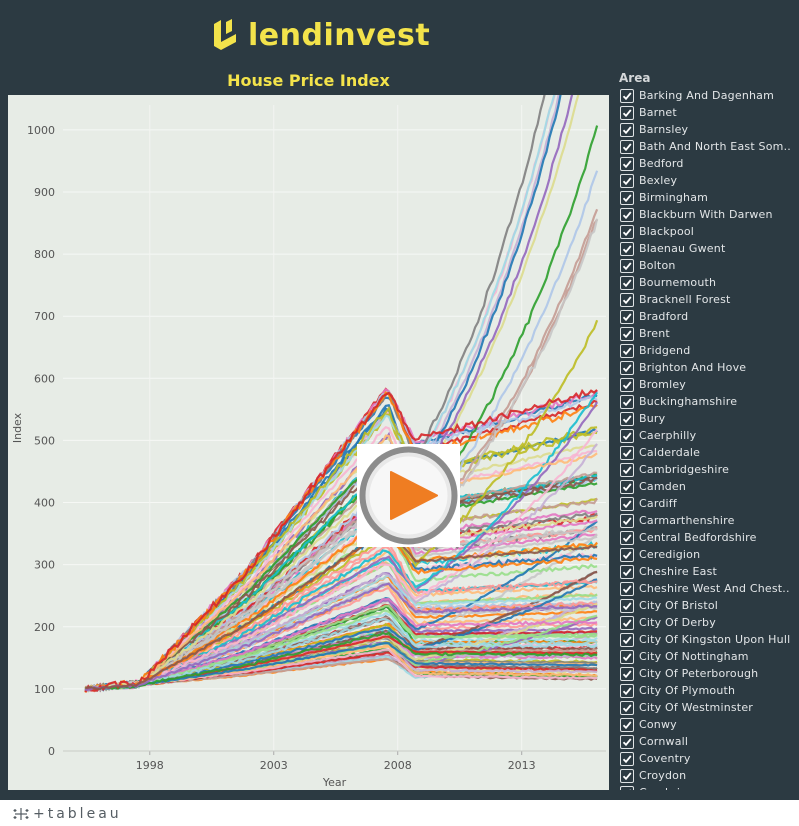  Describe the element at coordinates (707, 146) in the screenshot. I see `legend-item: Bath And North East Som..` at that location.